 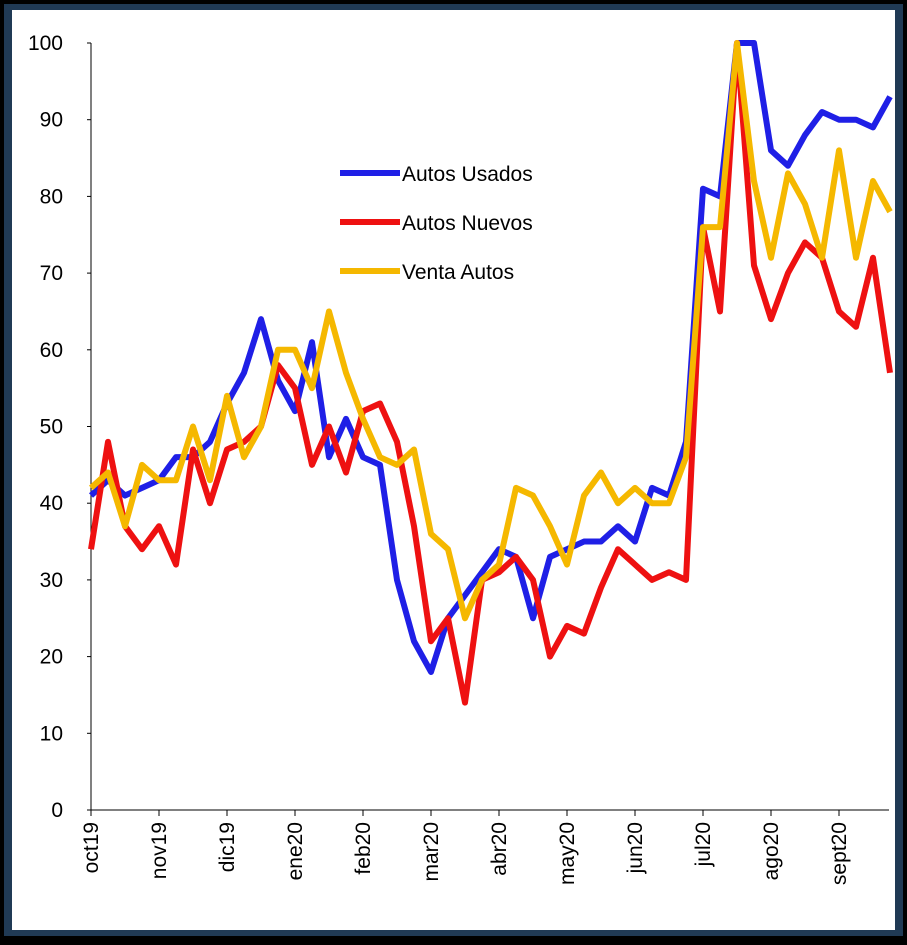 I want to click on x-tick-label: may20, so click(x=567, y=853).